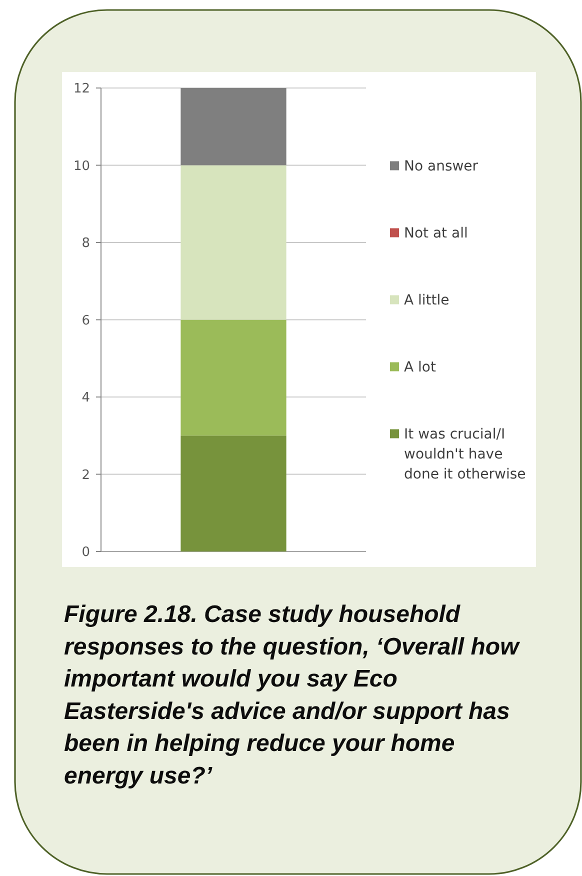  Describe the element at coordinates (86, 320) in the screenshot. I see `y-tick-label: 6` at that location.